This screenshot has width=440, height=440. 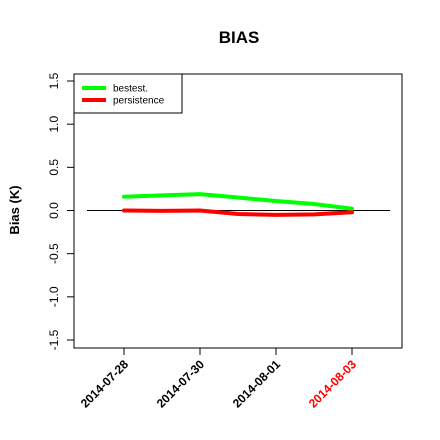 I want to click on legend-label-bestest: bestest., so click(x=130, y=89).